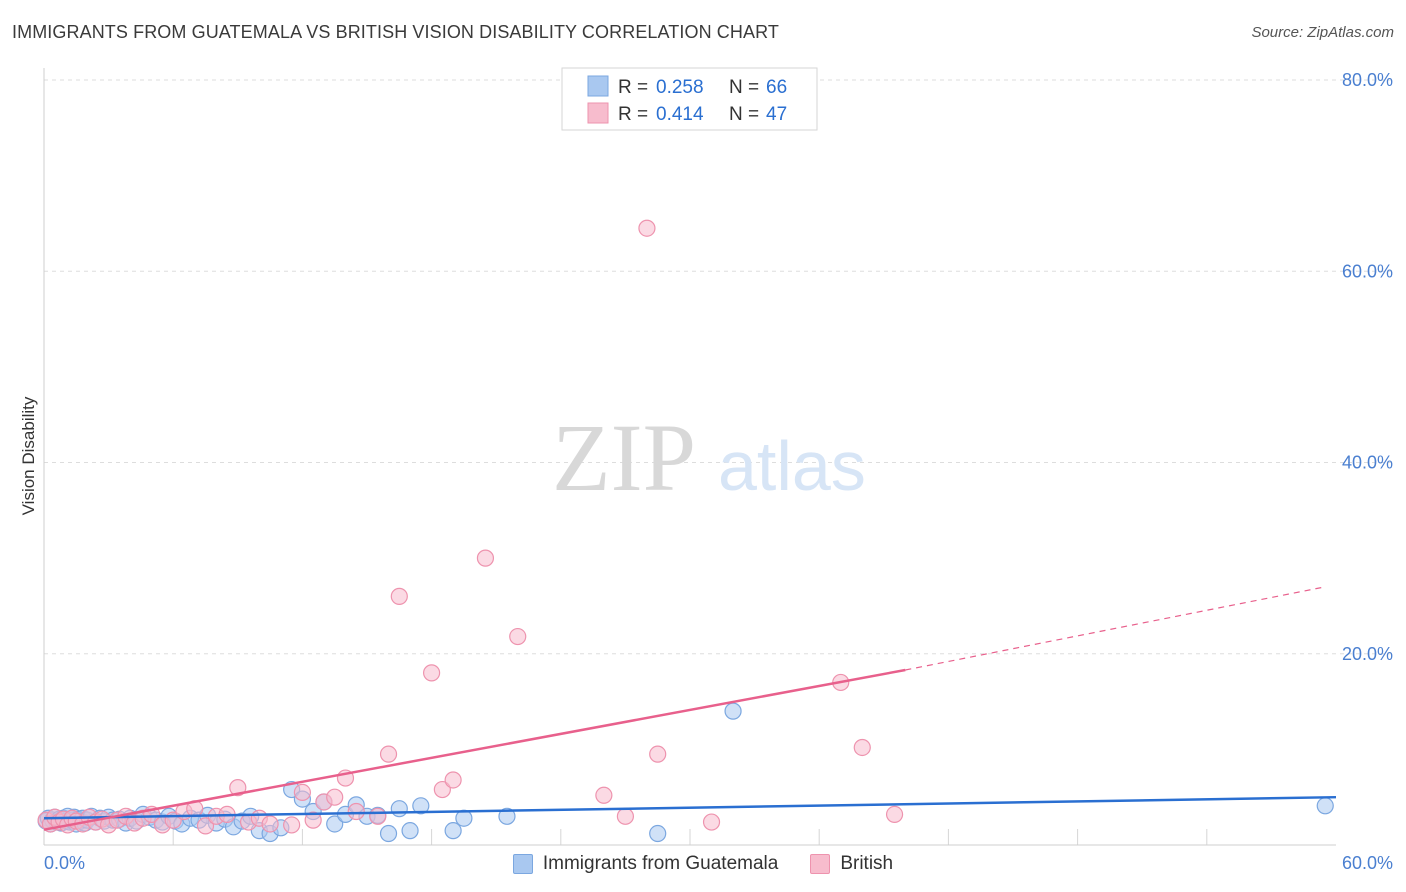 This screenshot has width=1406, height=892. I want to click on y-tick-label: 60.0%, so click(1367, 271).